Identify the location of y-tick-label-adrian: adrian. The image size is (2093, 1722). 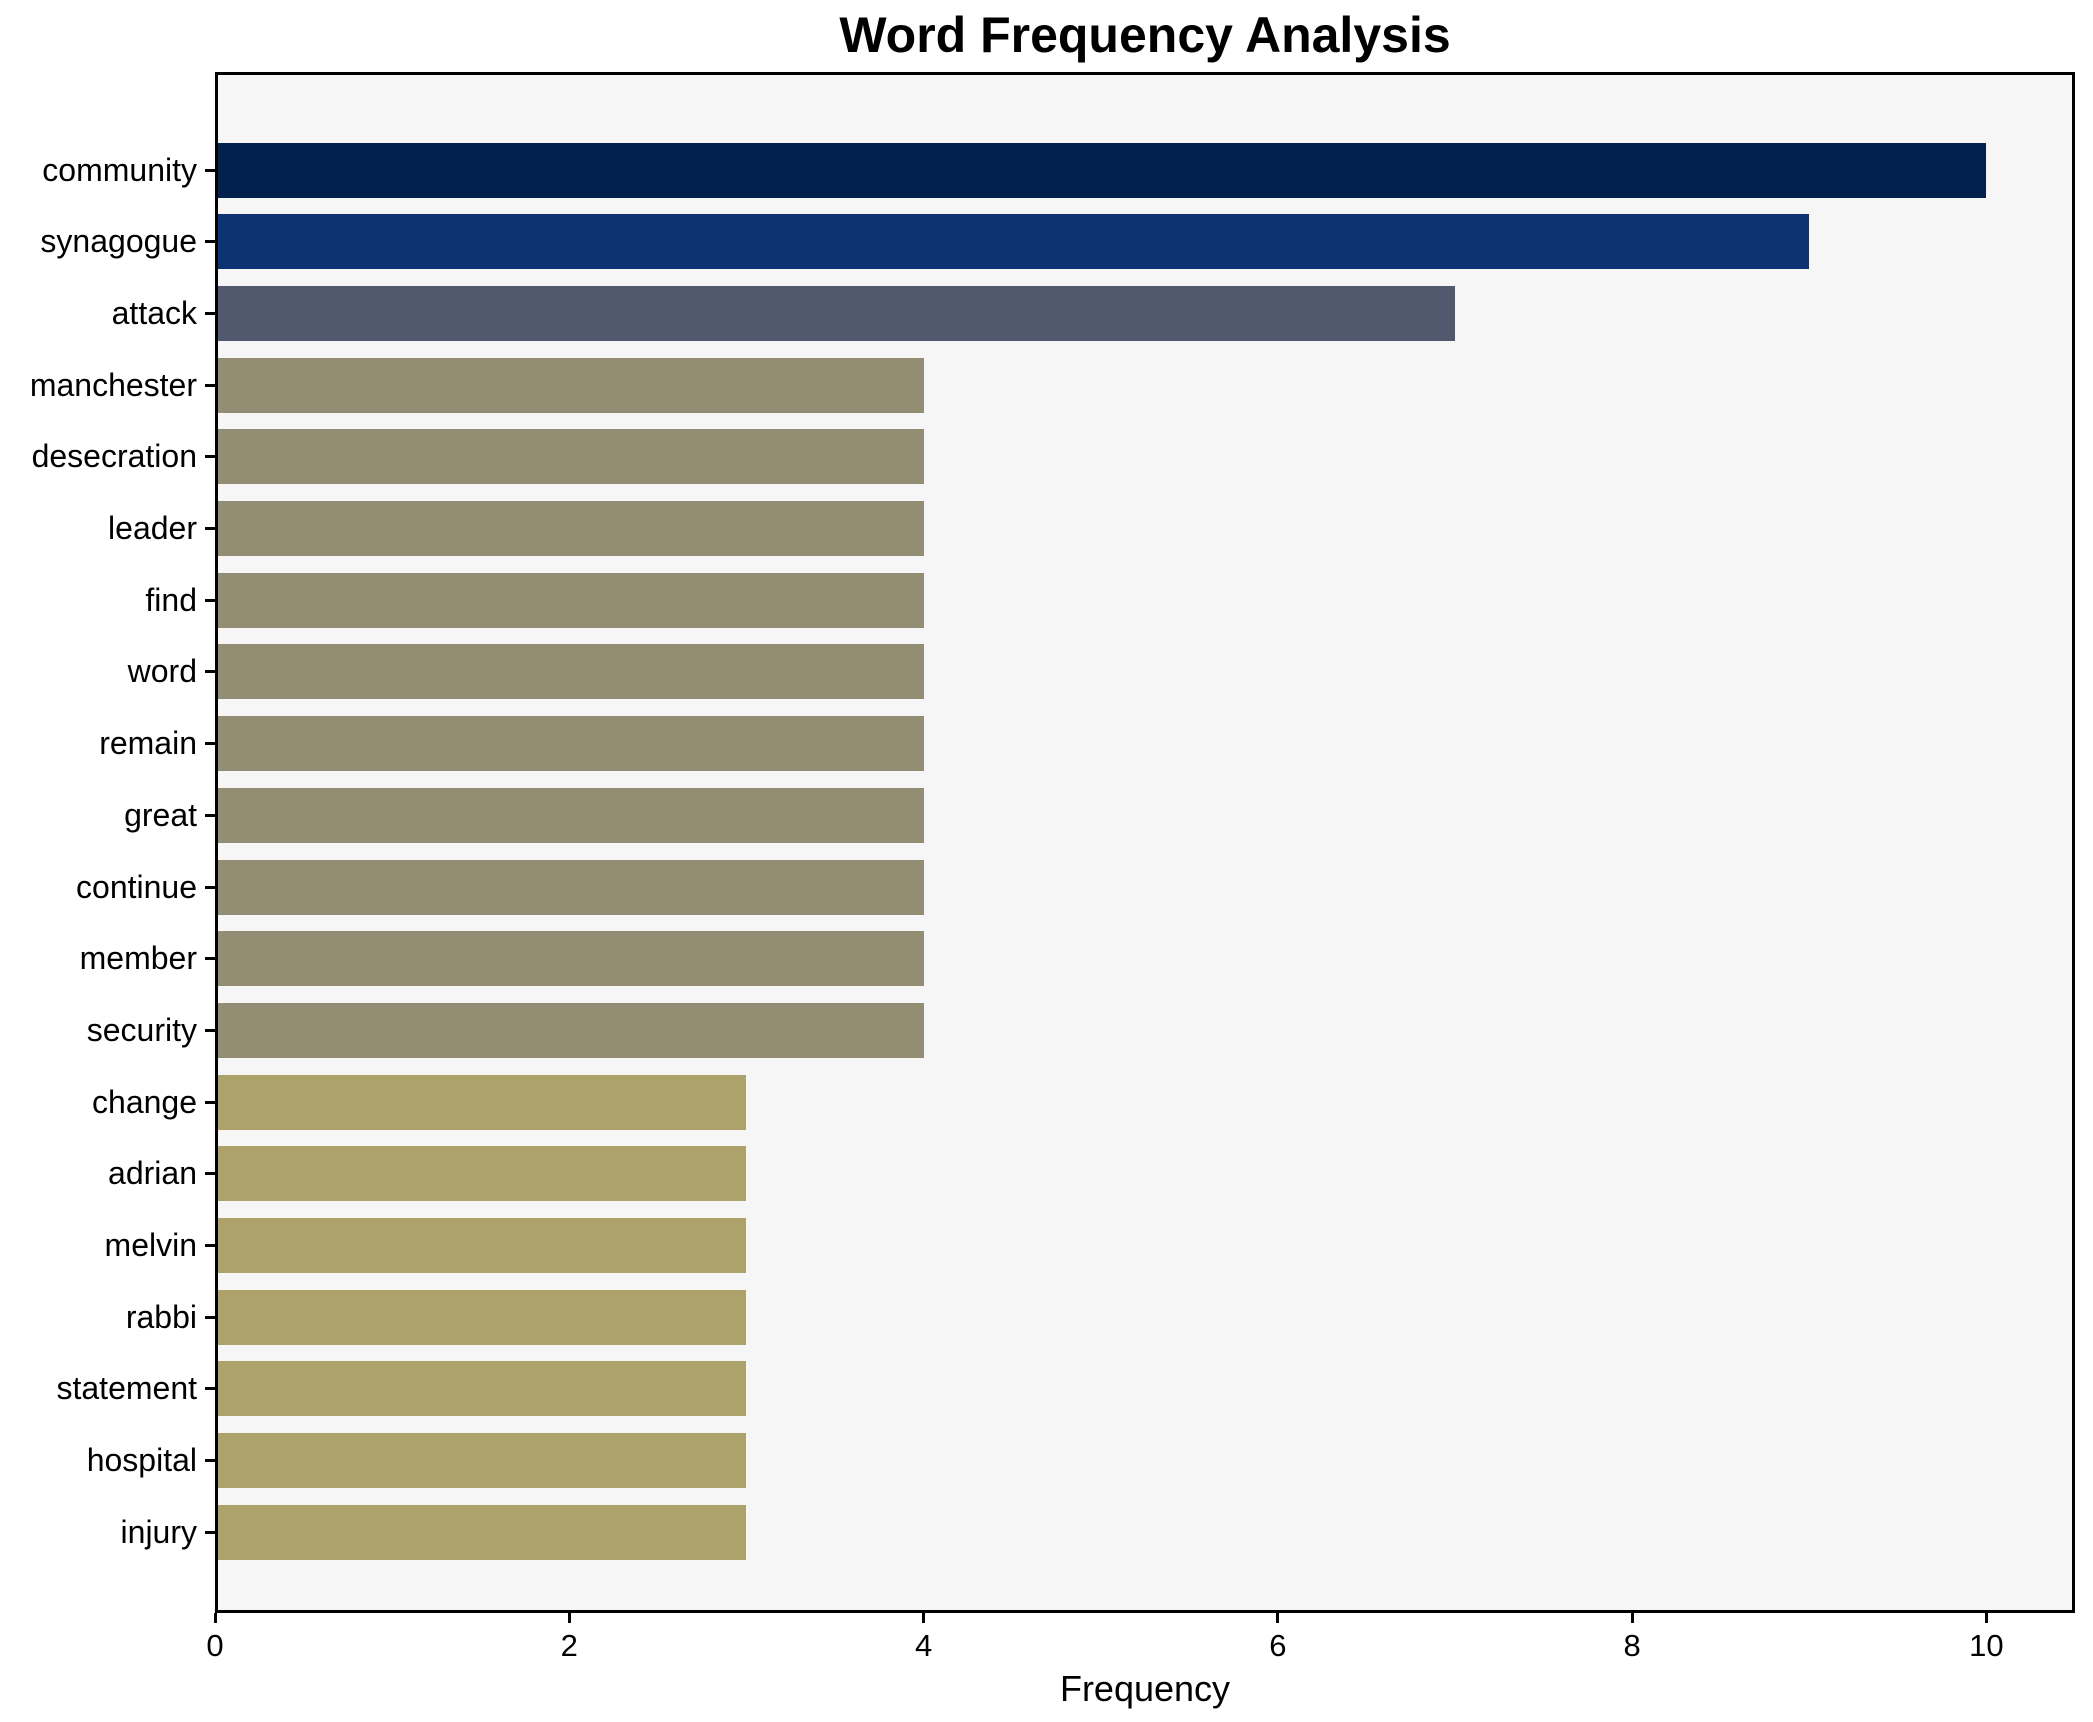
(152, 1173).